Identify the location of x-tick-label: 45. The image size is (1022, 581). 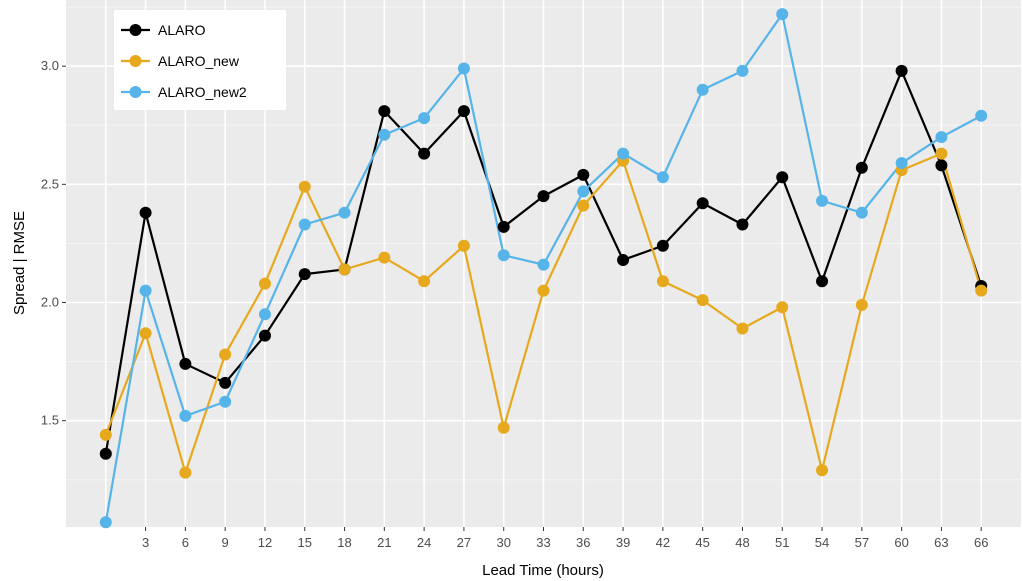
(702, 542).